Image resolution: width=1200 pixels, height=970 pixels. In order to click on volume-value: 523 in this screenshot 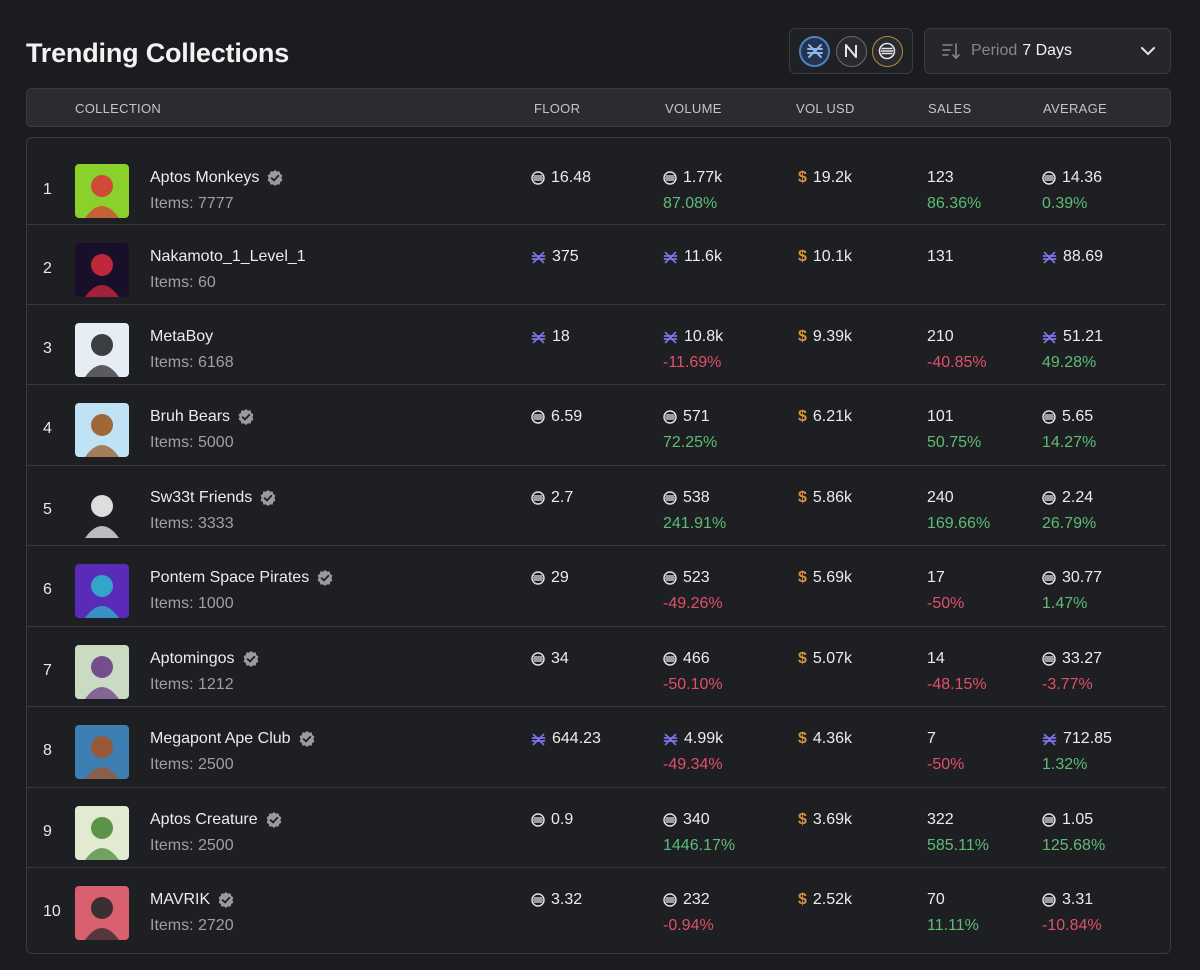, I will do `click(696, 577)`.